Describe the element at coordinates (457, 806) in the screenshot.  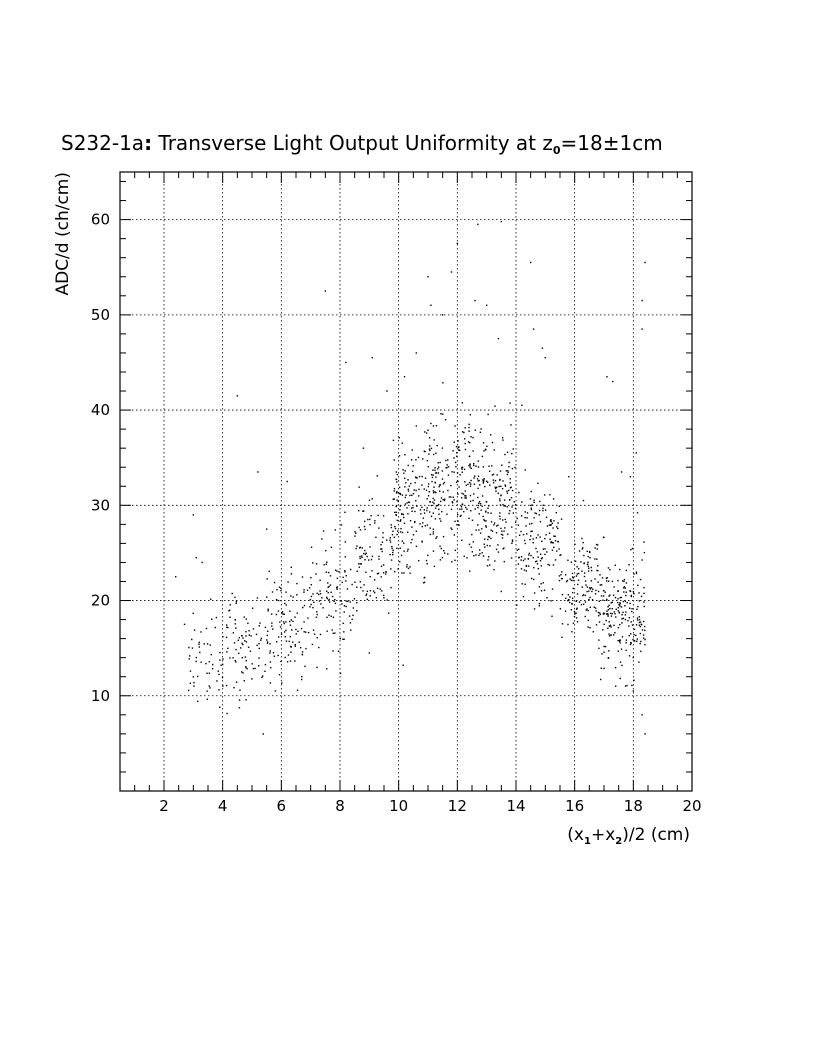
I see `x-tick-label: 12` at that location.